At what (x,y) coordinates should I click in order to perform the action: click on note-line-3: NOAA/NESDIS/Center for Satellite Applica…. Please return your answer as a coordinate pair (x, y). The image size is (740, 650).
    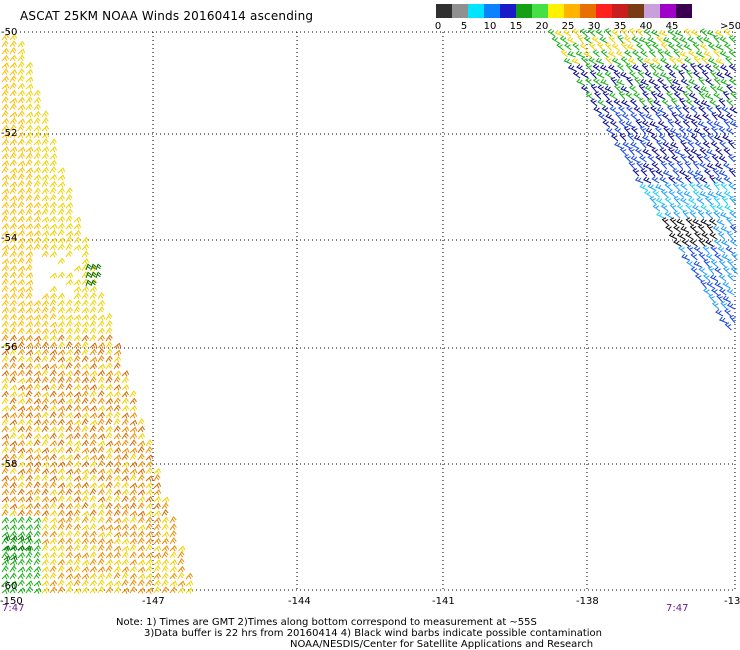
    Looking at the image, I should click on (442, 644).